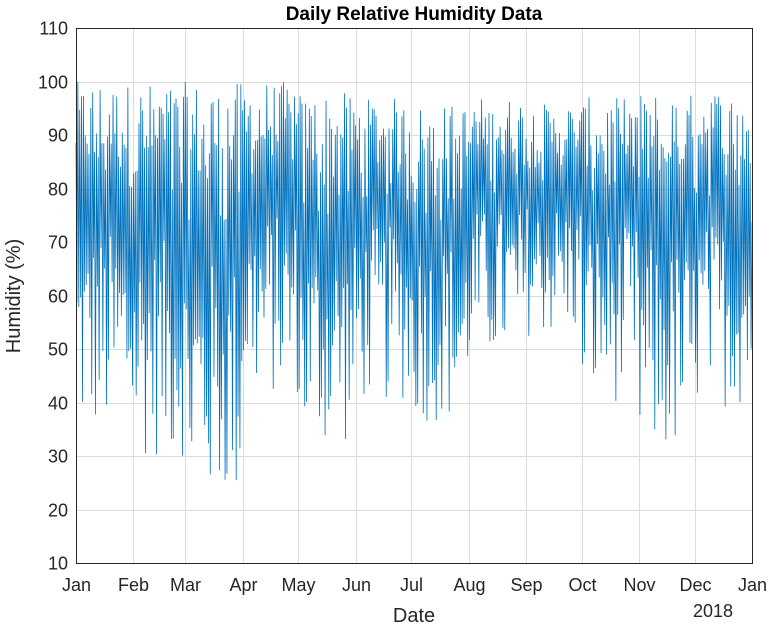  What do you see at coordinates (639, 585) in the screenshot?
I see `x-tick-label: Nov` at bounding box center [639, 585].